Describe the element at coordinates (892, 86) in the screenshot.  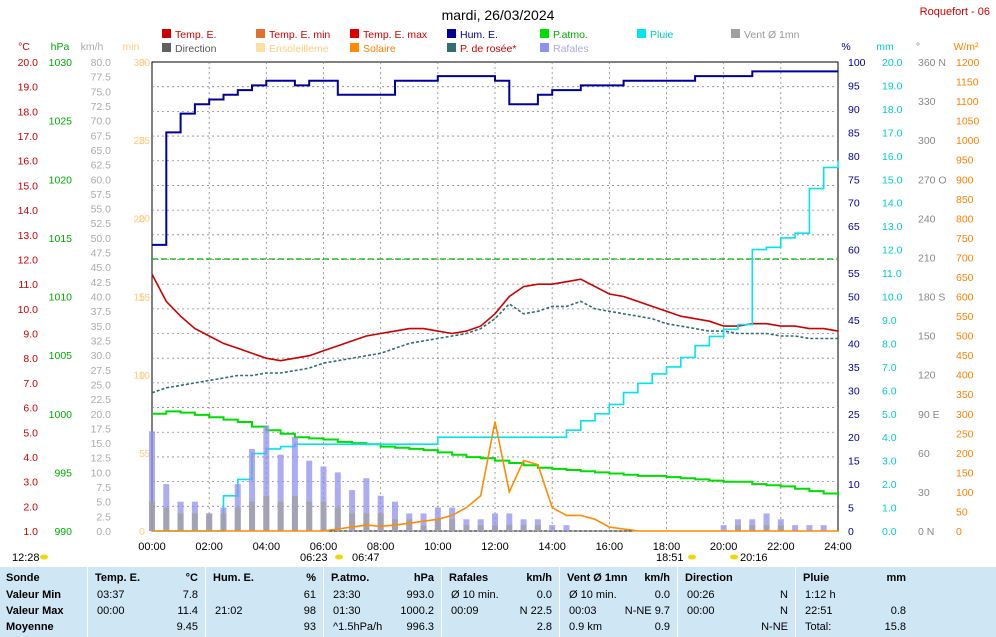
I see `rain-axis-tick: 19.0` at that location.